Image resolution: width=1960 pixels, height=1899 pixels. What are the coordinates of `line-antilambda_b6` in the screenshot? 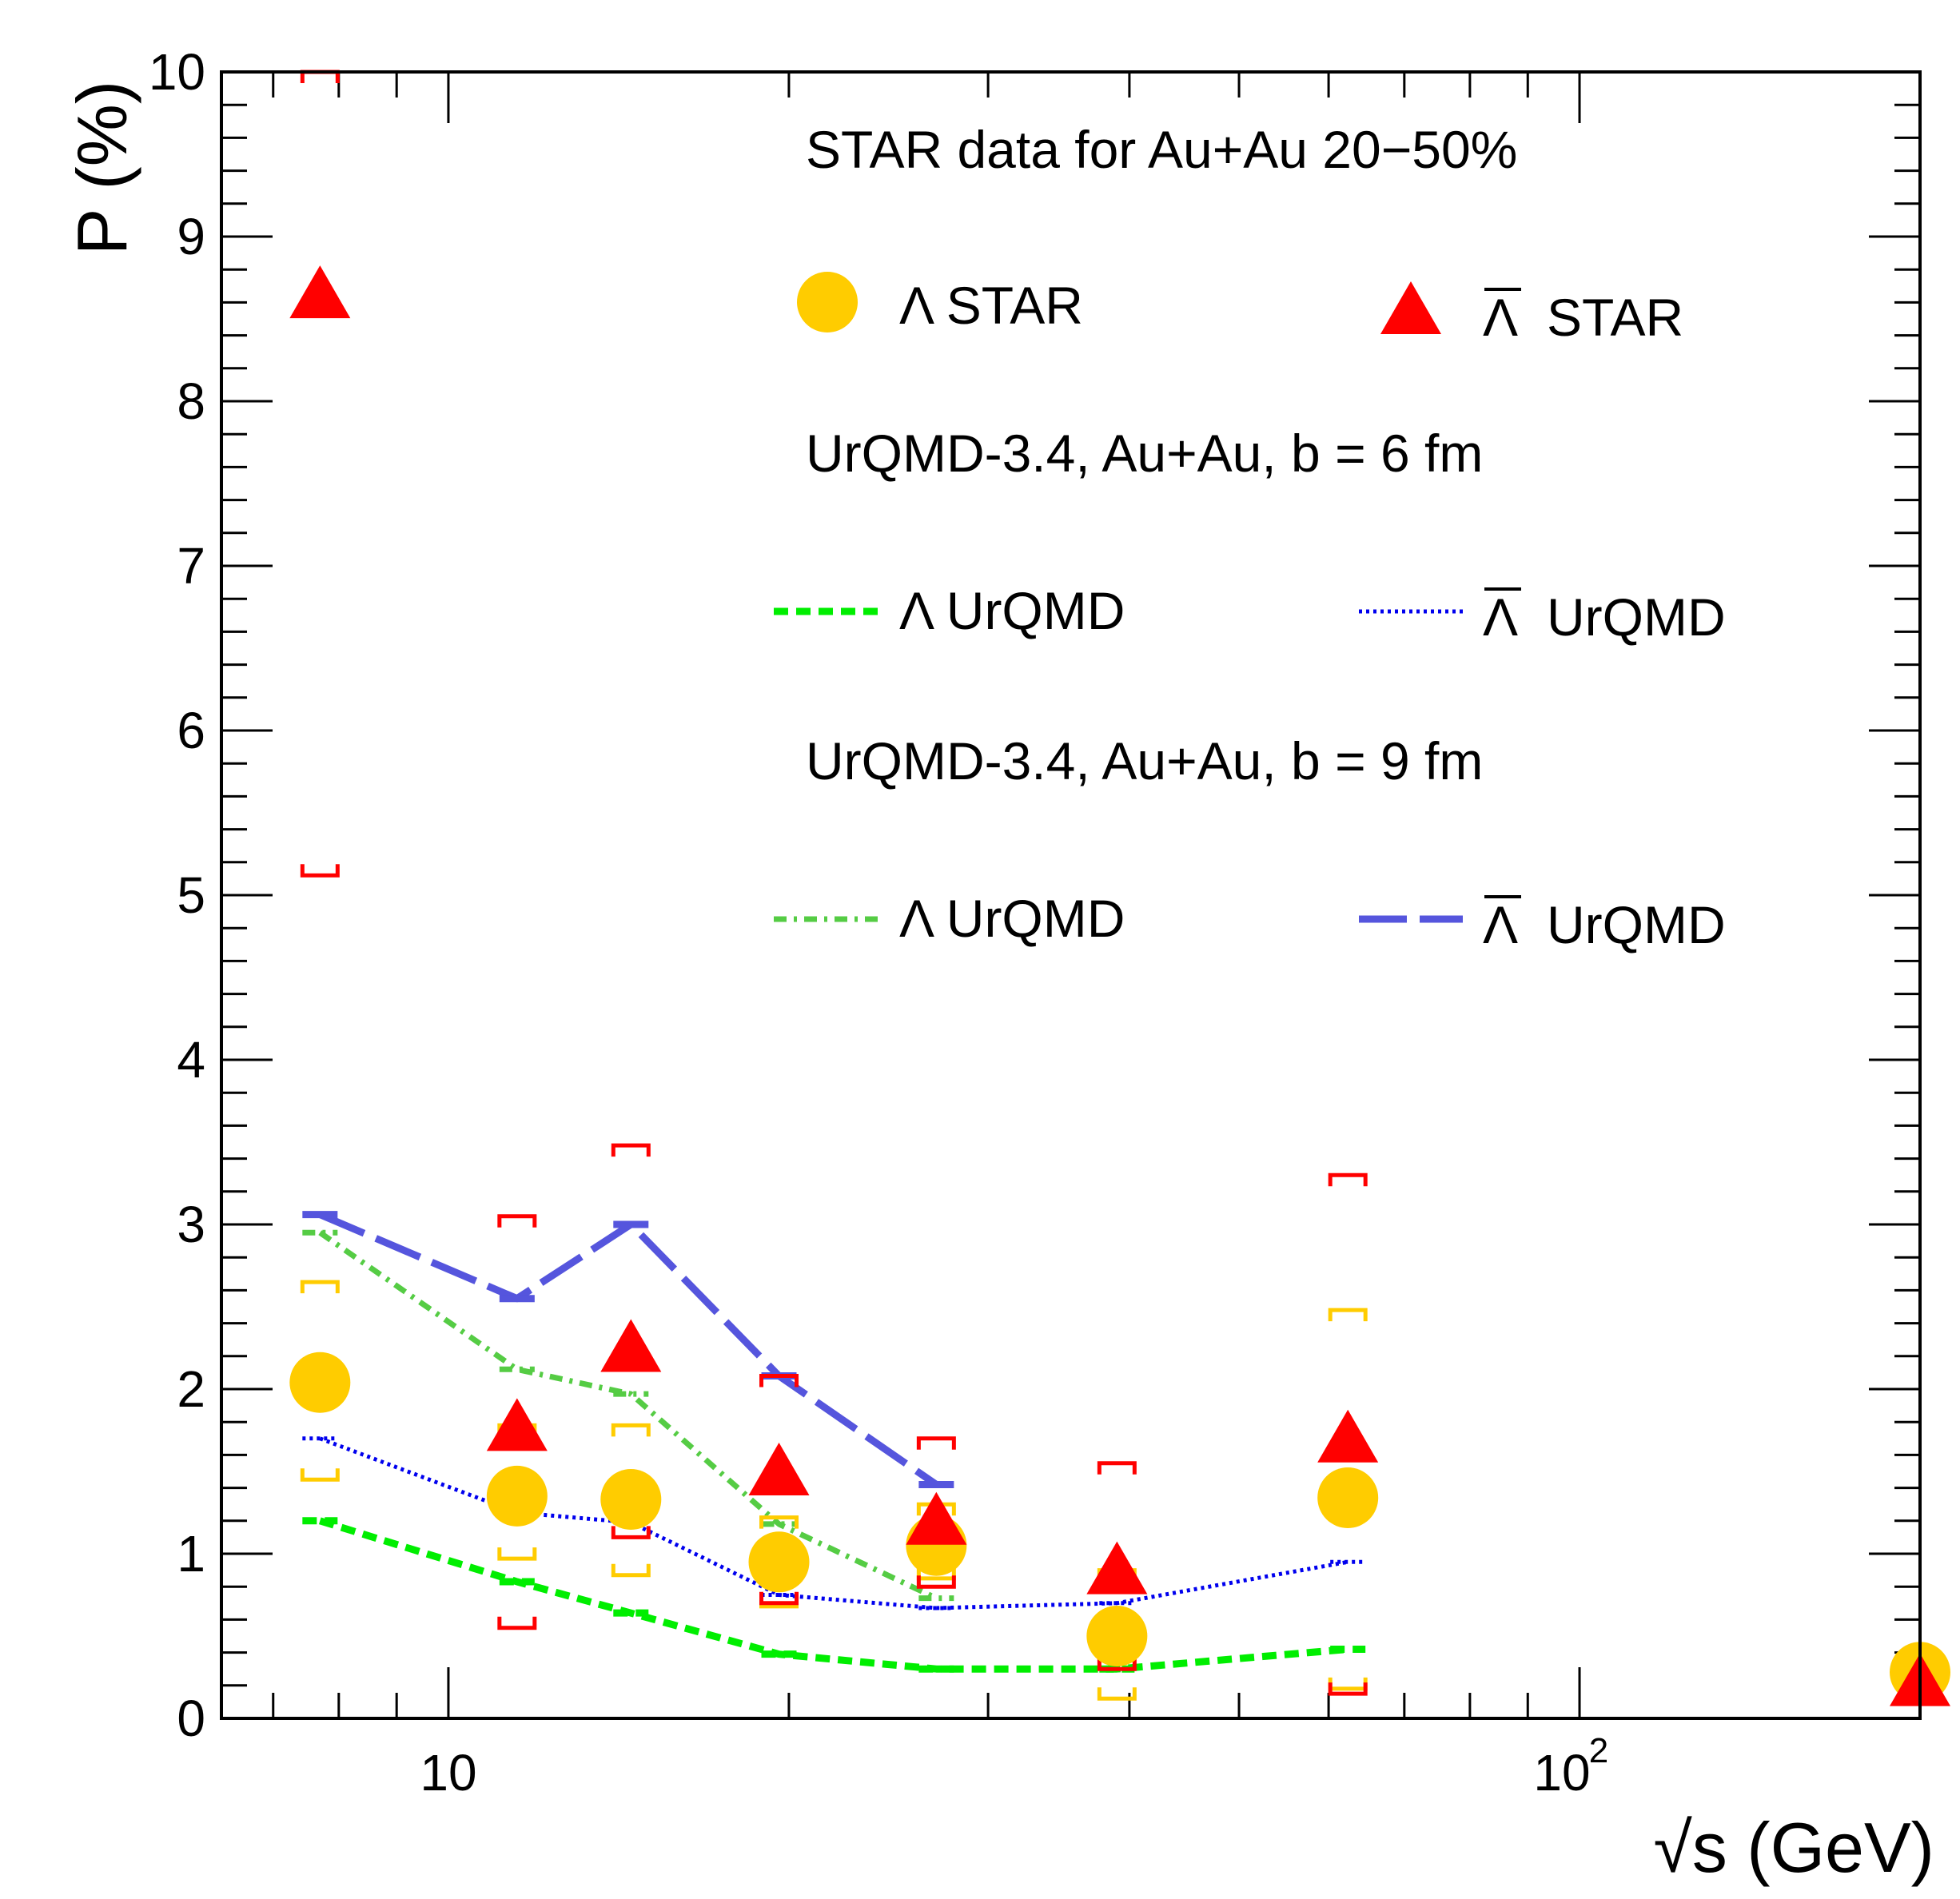 It's located at (833, 1523).